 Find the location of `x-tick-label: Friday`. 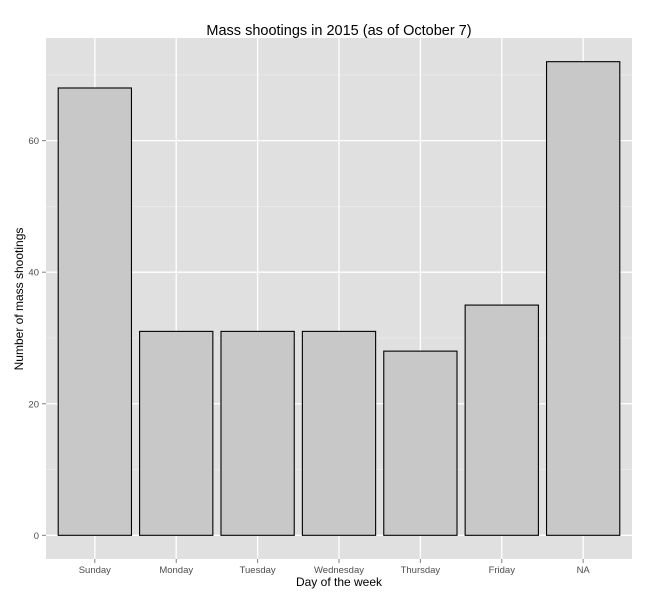

x-tick-label: Friday is located at coordinates (502, 570).